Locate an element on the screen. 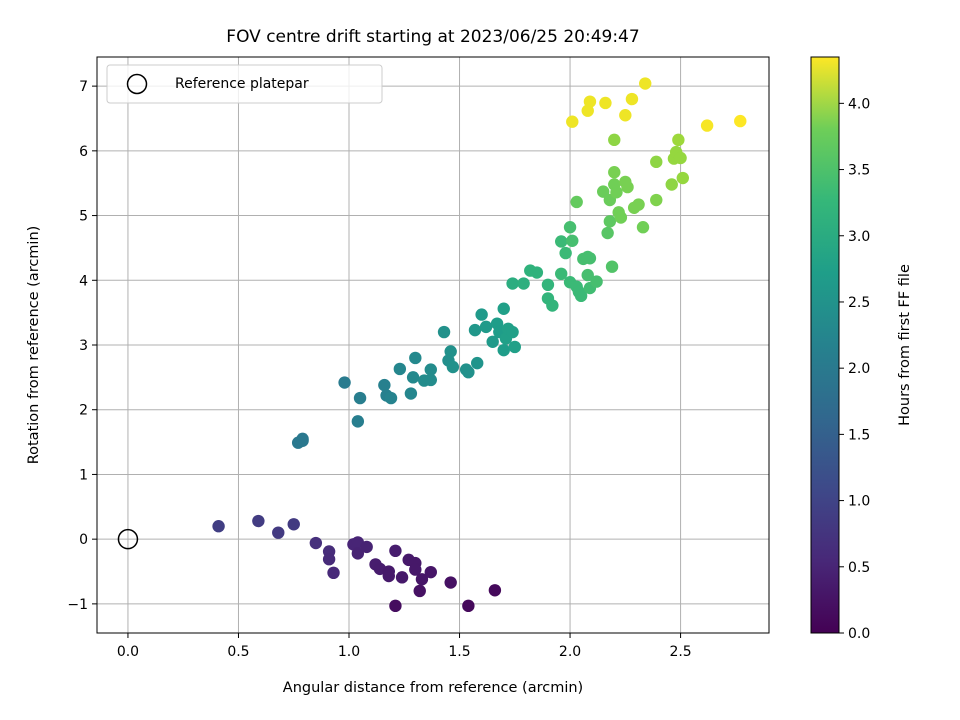  legend-box is located at coordinates (244, 84).